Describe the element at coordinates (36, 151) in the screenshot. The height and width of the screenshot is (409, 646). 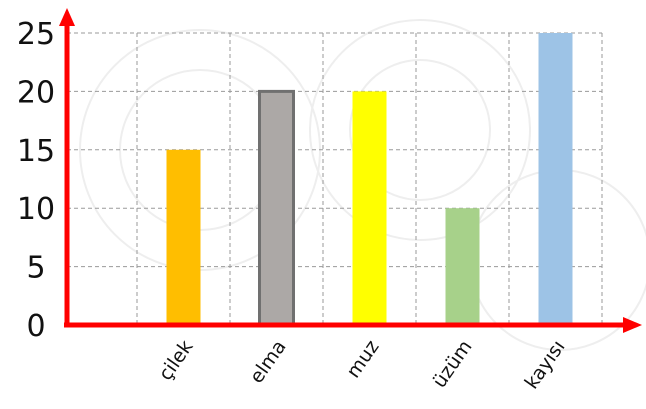
I see `y-tick-label: 15` at that location.